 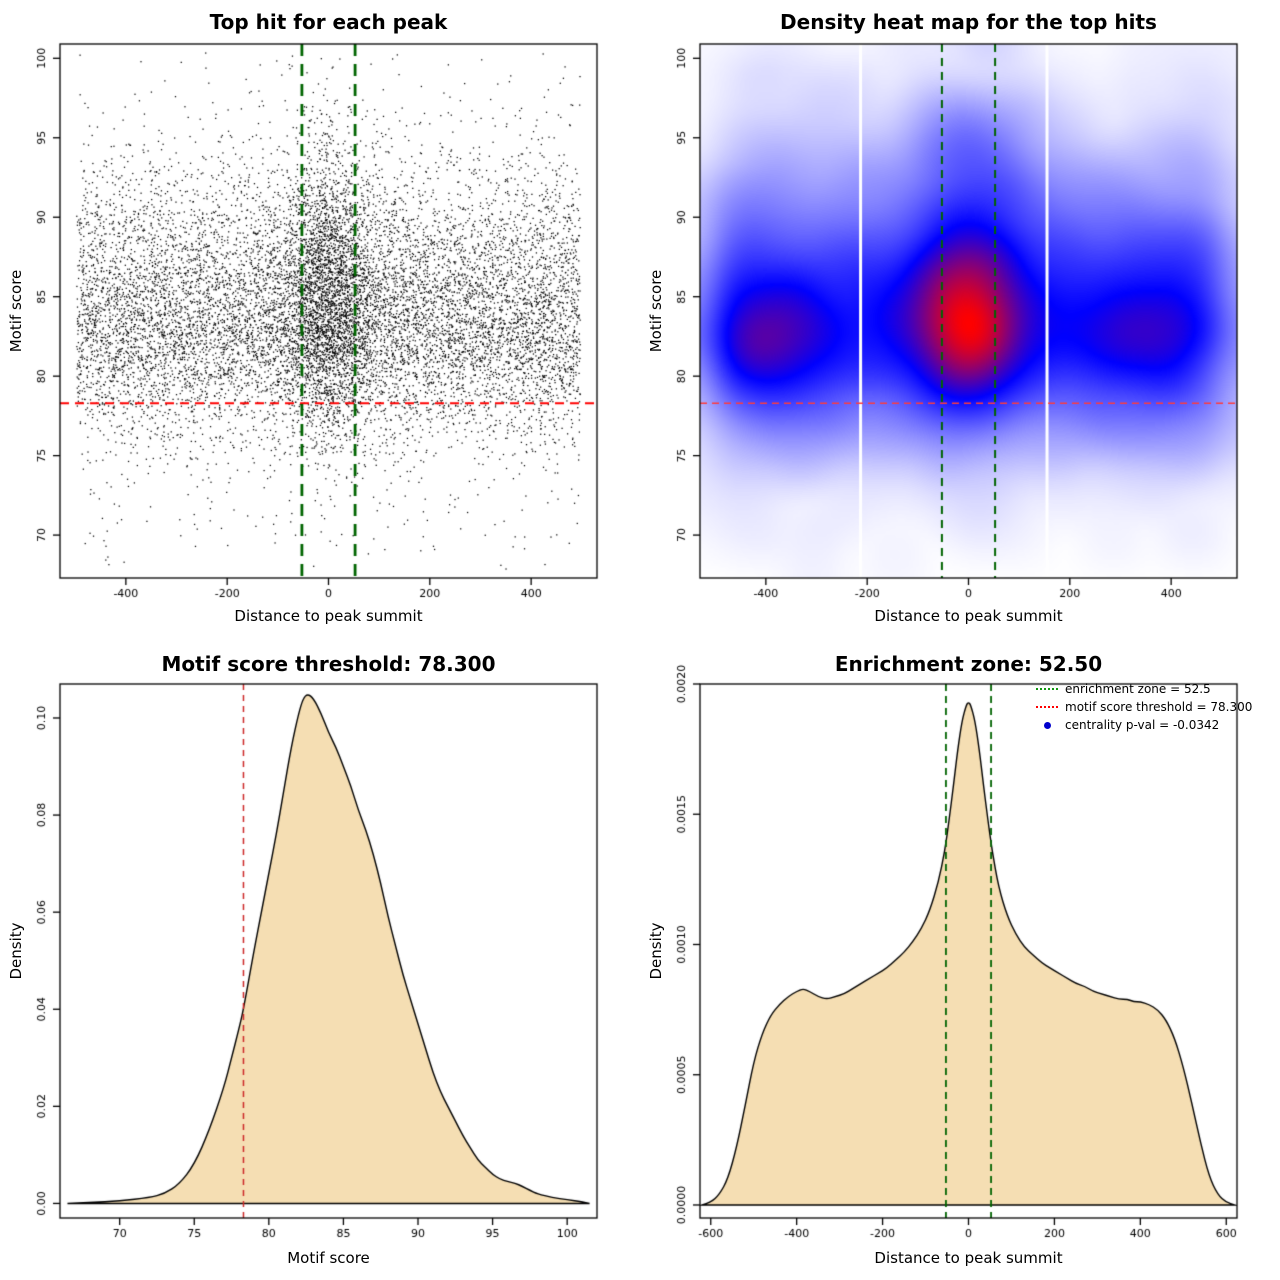 I want to click on legend-row: motif score threshold = 78.300, so click(x=1144, y=707).